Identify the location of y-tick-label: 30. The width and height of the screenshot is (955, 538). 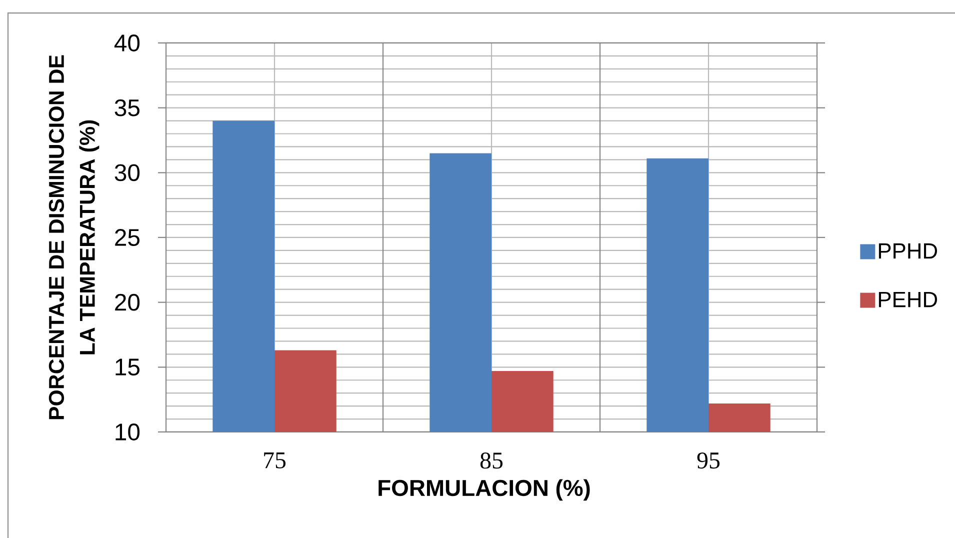
(127, 173).